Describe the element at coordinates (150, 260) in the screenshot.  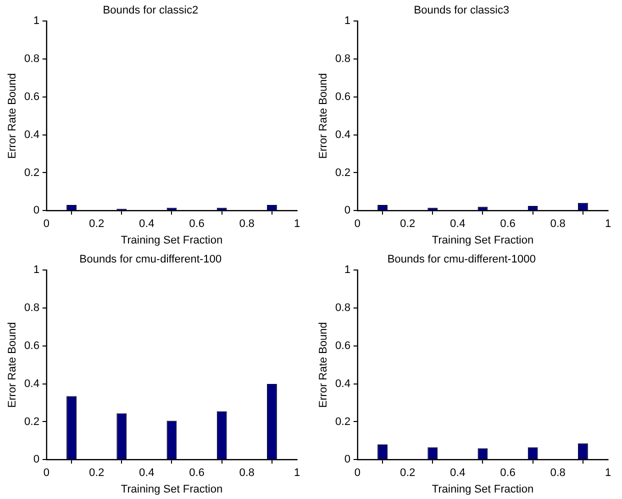
I see `chart-title: Bounds for cmu-different-100` at that location.